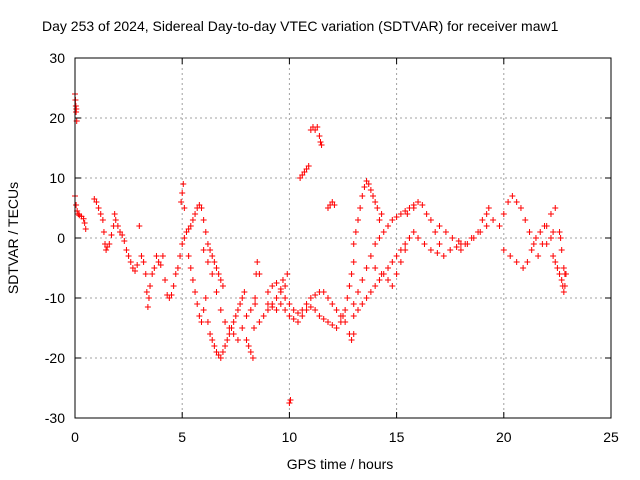 The image size is (640, 480). I want to click on y-tick-label: 10, so click(57, 178).